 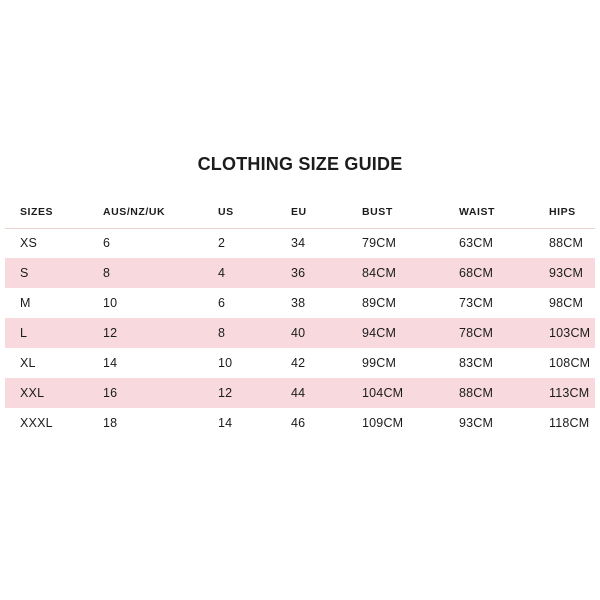 I want to click on table-cell: 108CM, so click(x=570, y=363).